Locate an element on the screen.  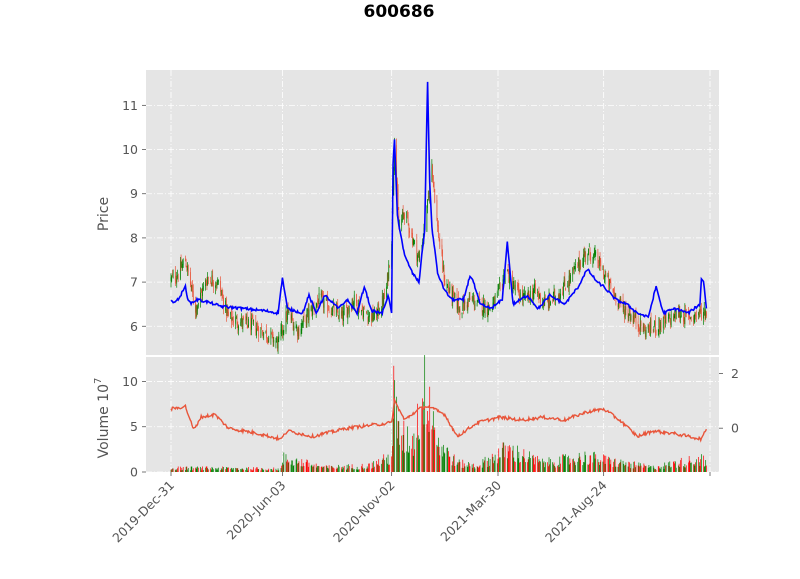
x-tick-label: 2020-Nov-02 is located at coordinates (364, 512).